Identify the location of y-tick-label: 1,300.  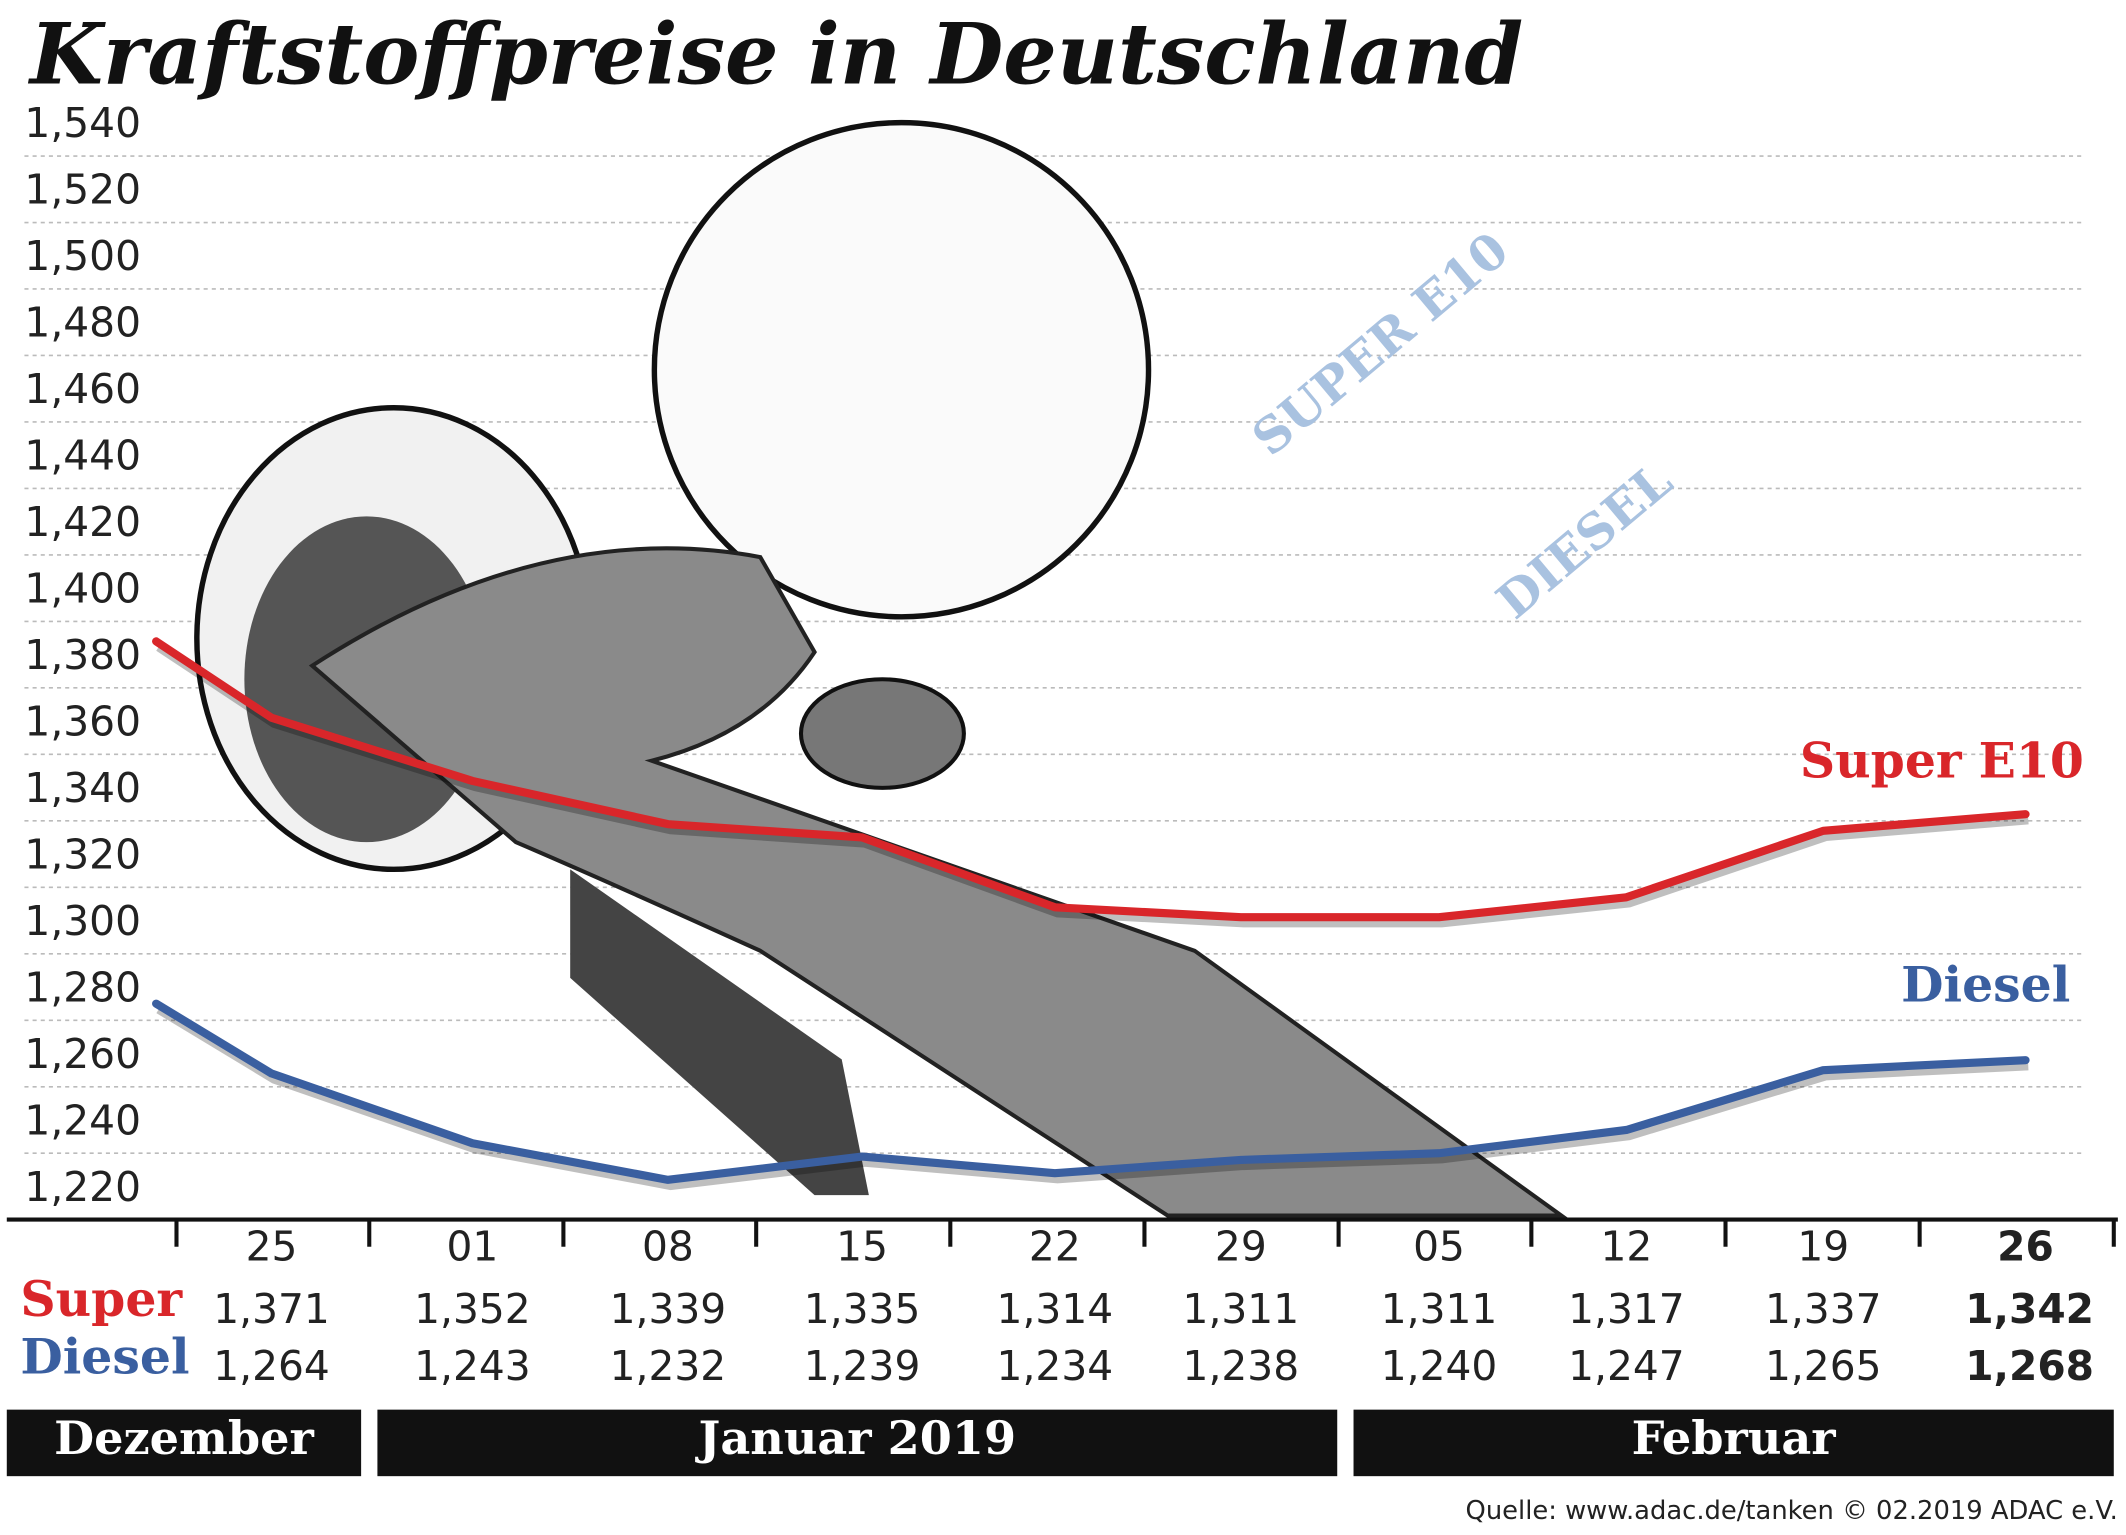
(82, 921).